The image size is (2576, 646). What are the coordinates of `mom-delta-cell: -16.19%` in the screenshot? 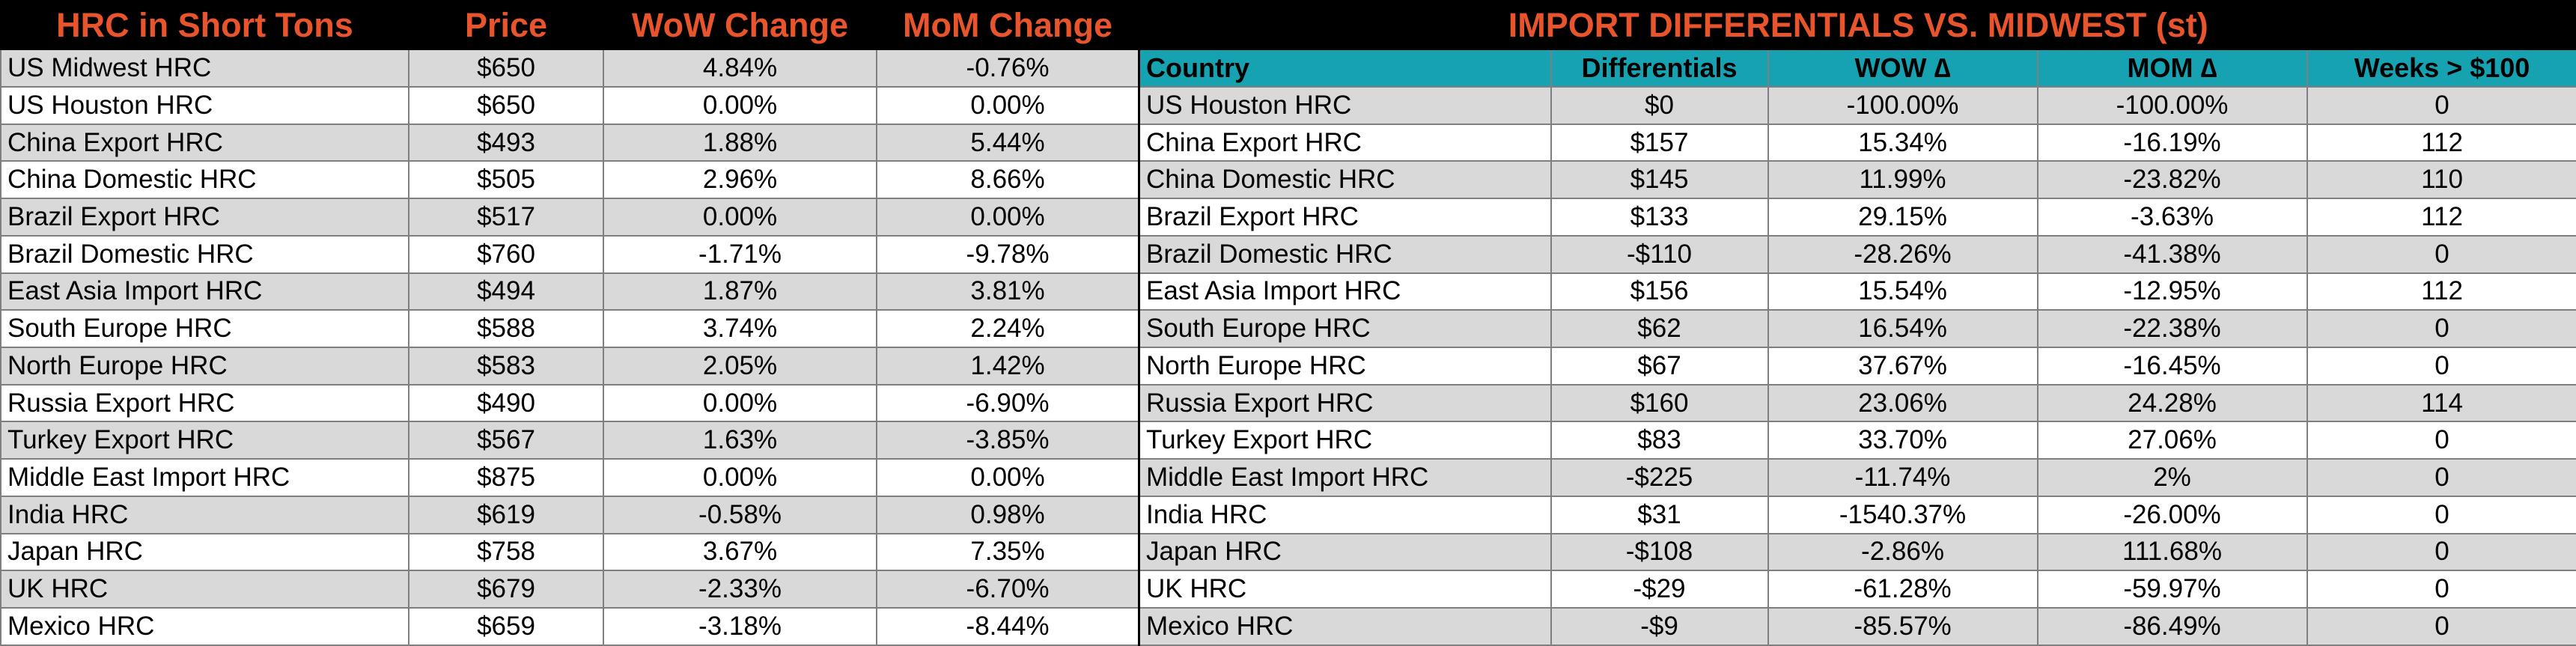 It's located at (2172, 142).